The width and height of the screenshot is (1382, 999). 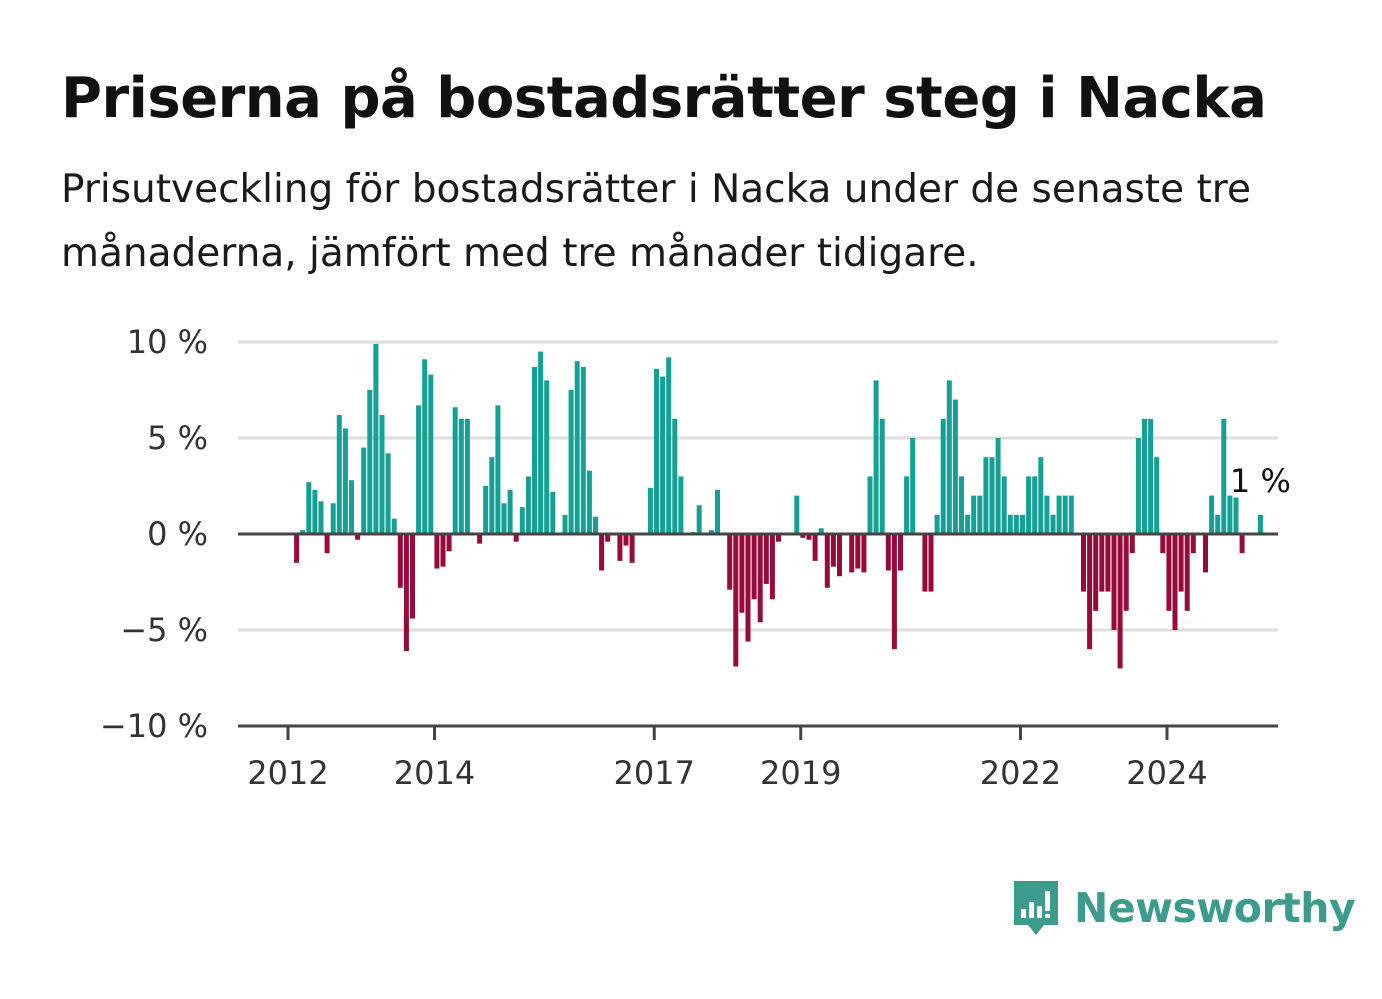 What do you see at coordinates (727, 759) in the screenshot?
I see `x-axis-labels: 2012 2014 2017 2019 2022 2024` at bounding box center [727, 759].